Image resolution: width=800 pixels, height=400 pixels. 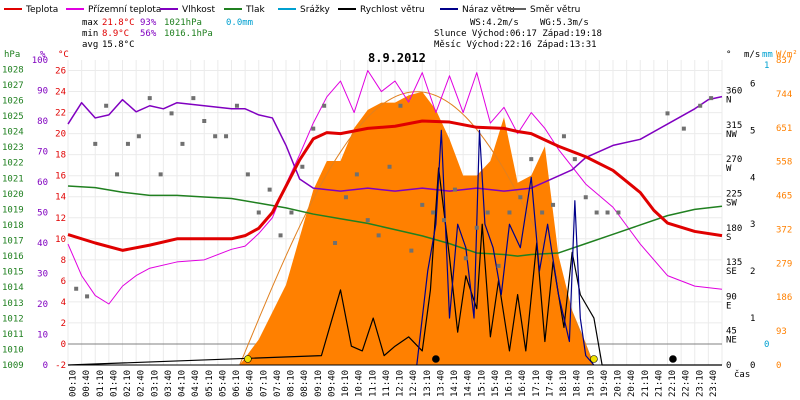 What do you see at coordinates (605, 383) in the screenshot?
I see `time-tick-label: 19:40` at bounding box center [605, 383].